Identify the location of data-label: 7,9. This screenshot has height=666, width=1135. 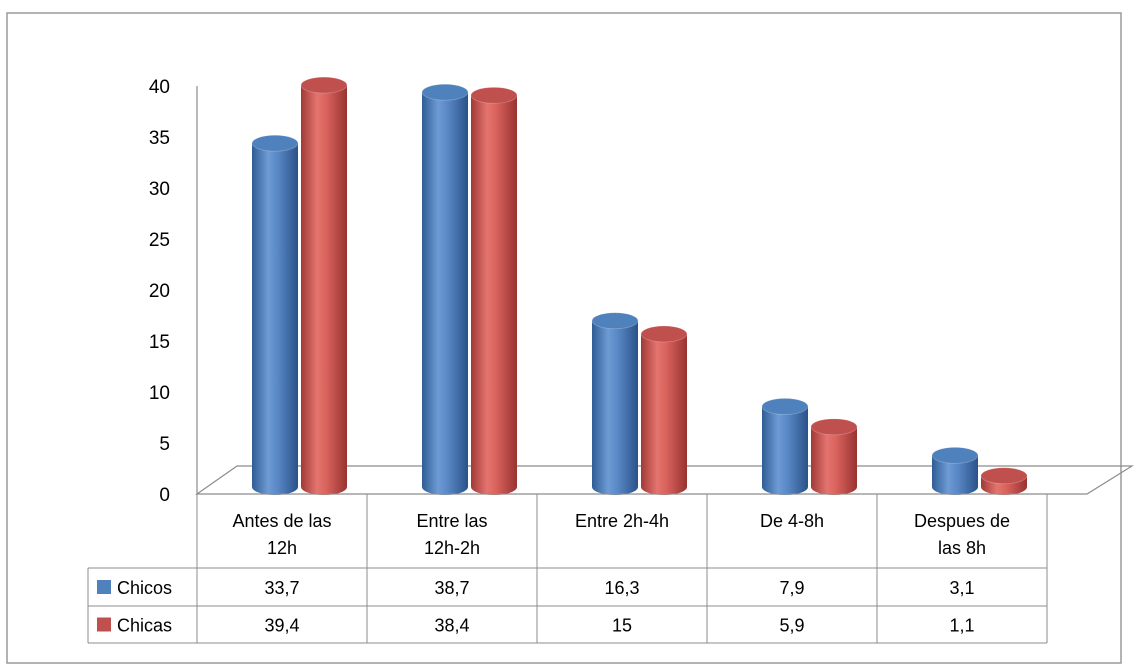
(791, 588).